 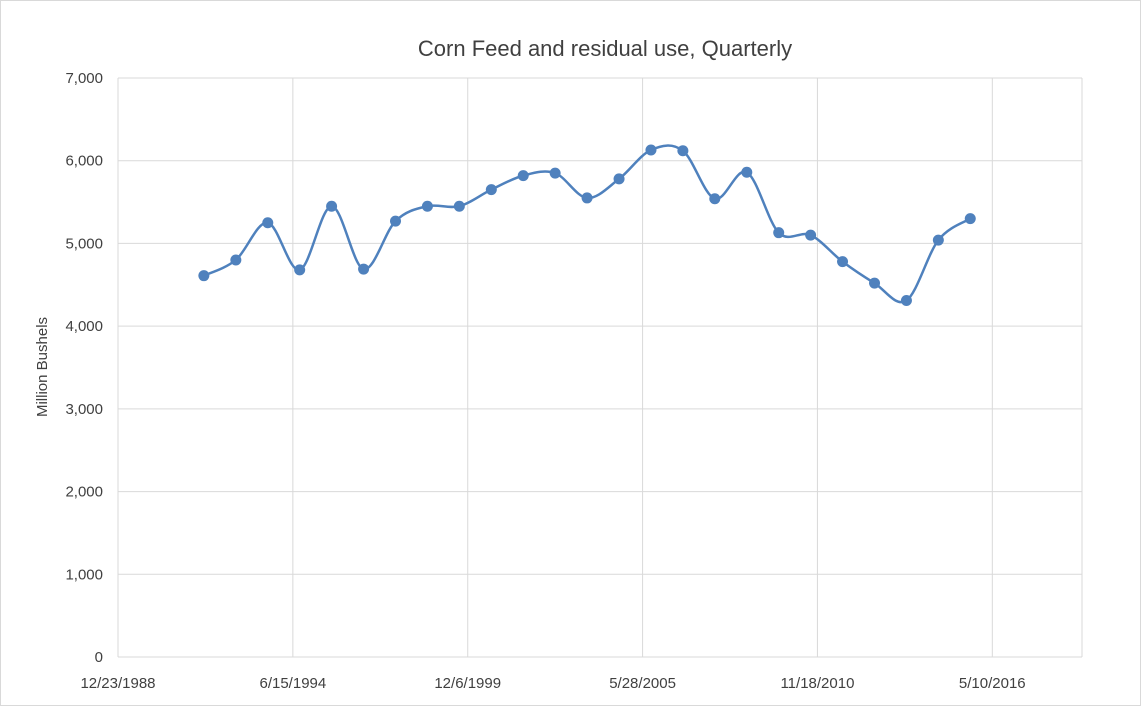 What do you see at coordinates (992, 683) in the screenshot?
I see `x-tick-label: 5/10/2016` at bounding box center [992, 683].